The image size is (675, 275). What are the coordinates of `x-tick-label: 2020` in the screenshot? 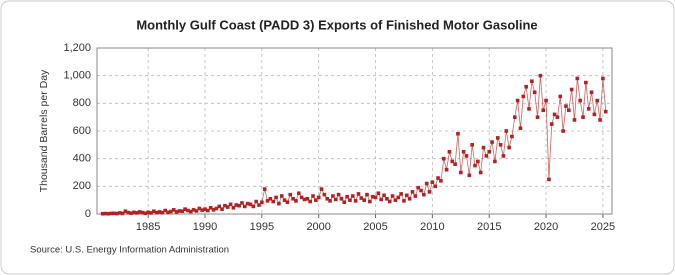 It's located at (546, 227).